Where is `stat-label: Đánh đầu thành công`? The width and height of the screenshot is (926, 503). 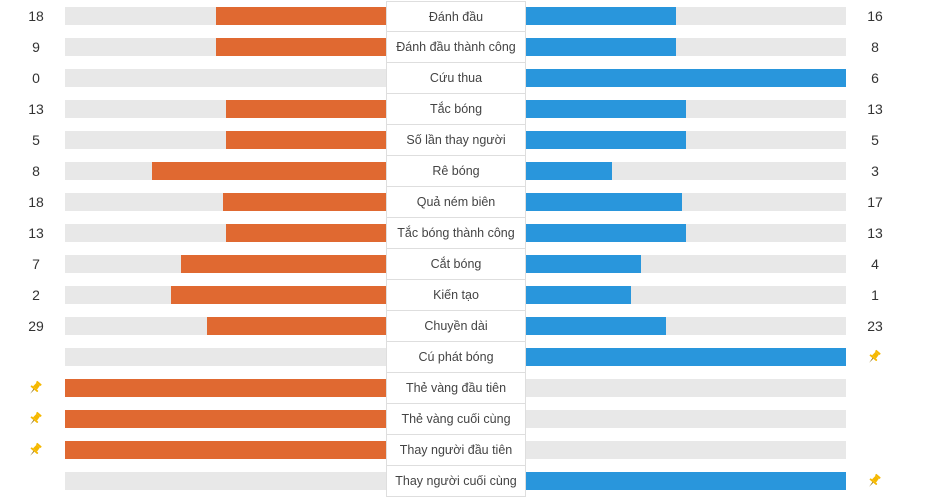
stat-label: Đánh đầu thành công is located at coordinates (456, 47).